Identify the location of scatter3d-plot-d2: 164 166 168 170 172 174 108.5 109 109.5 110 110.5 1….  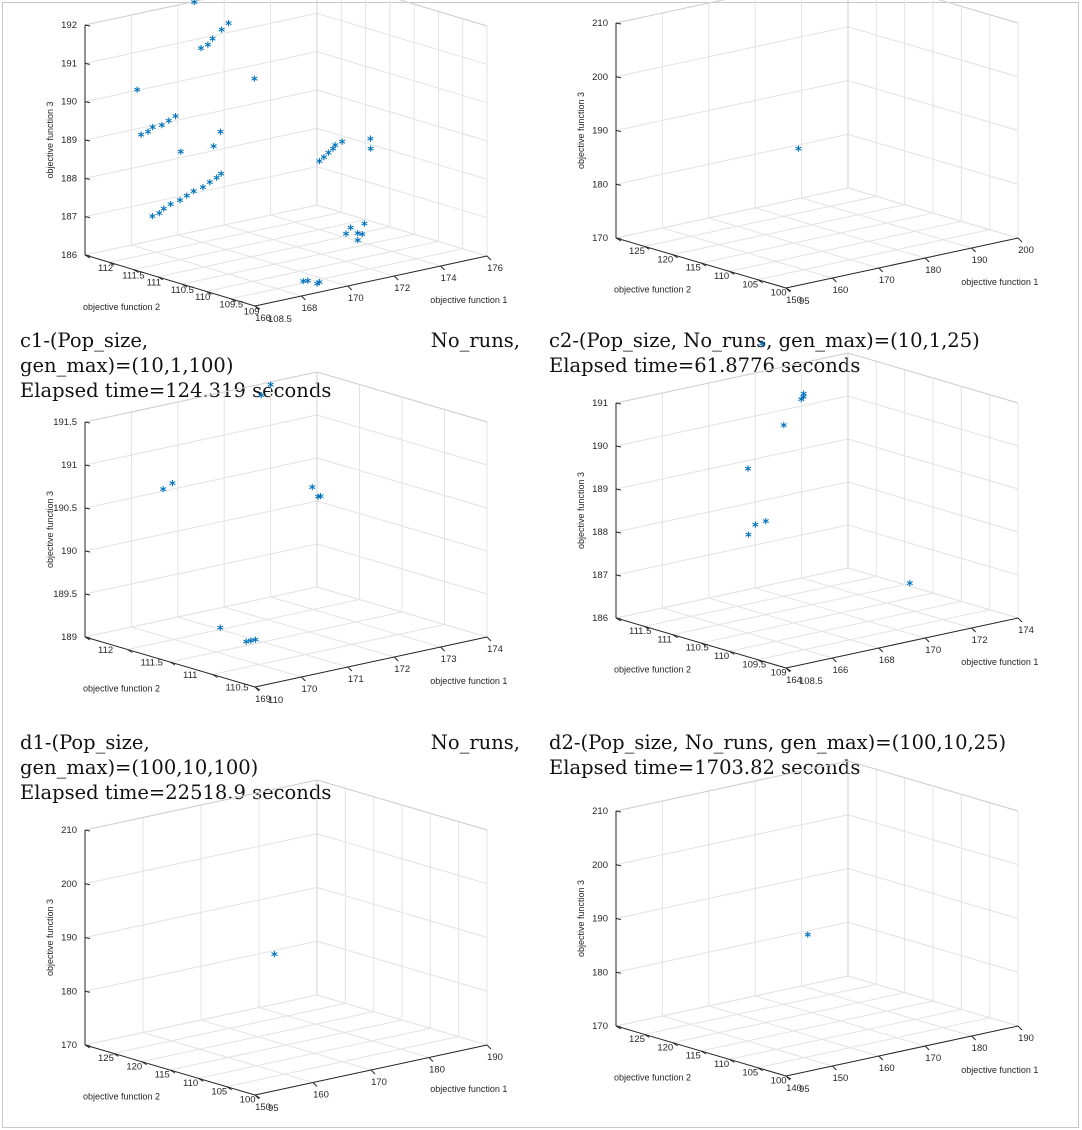
(807, 513).